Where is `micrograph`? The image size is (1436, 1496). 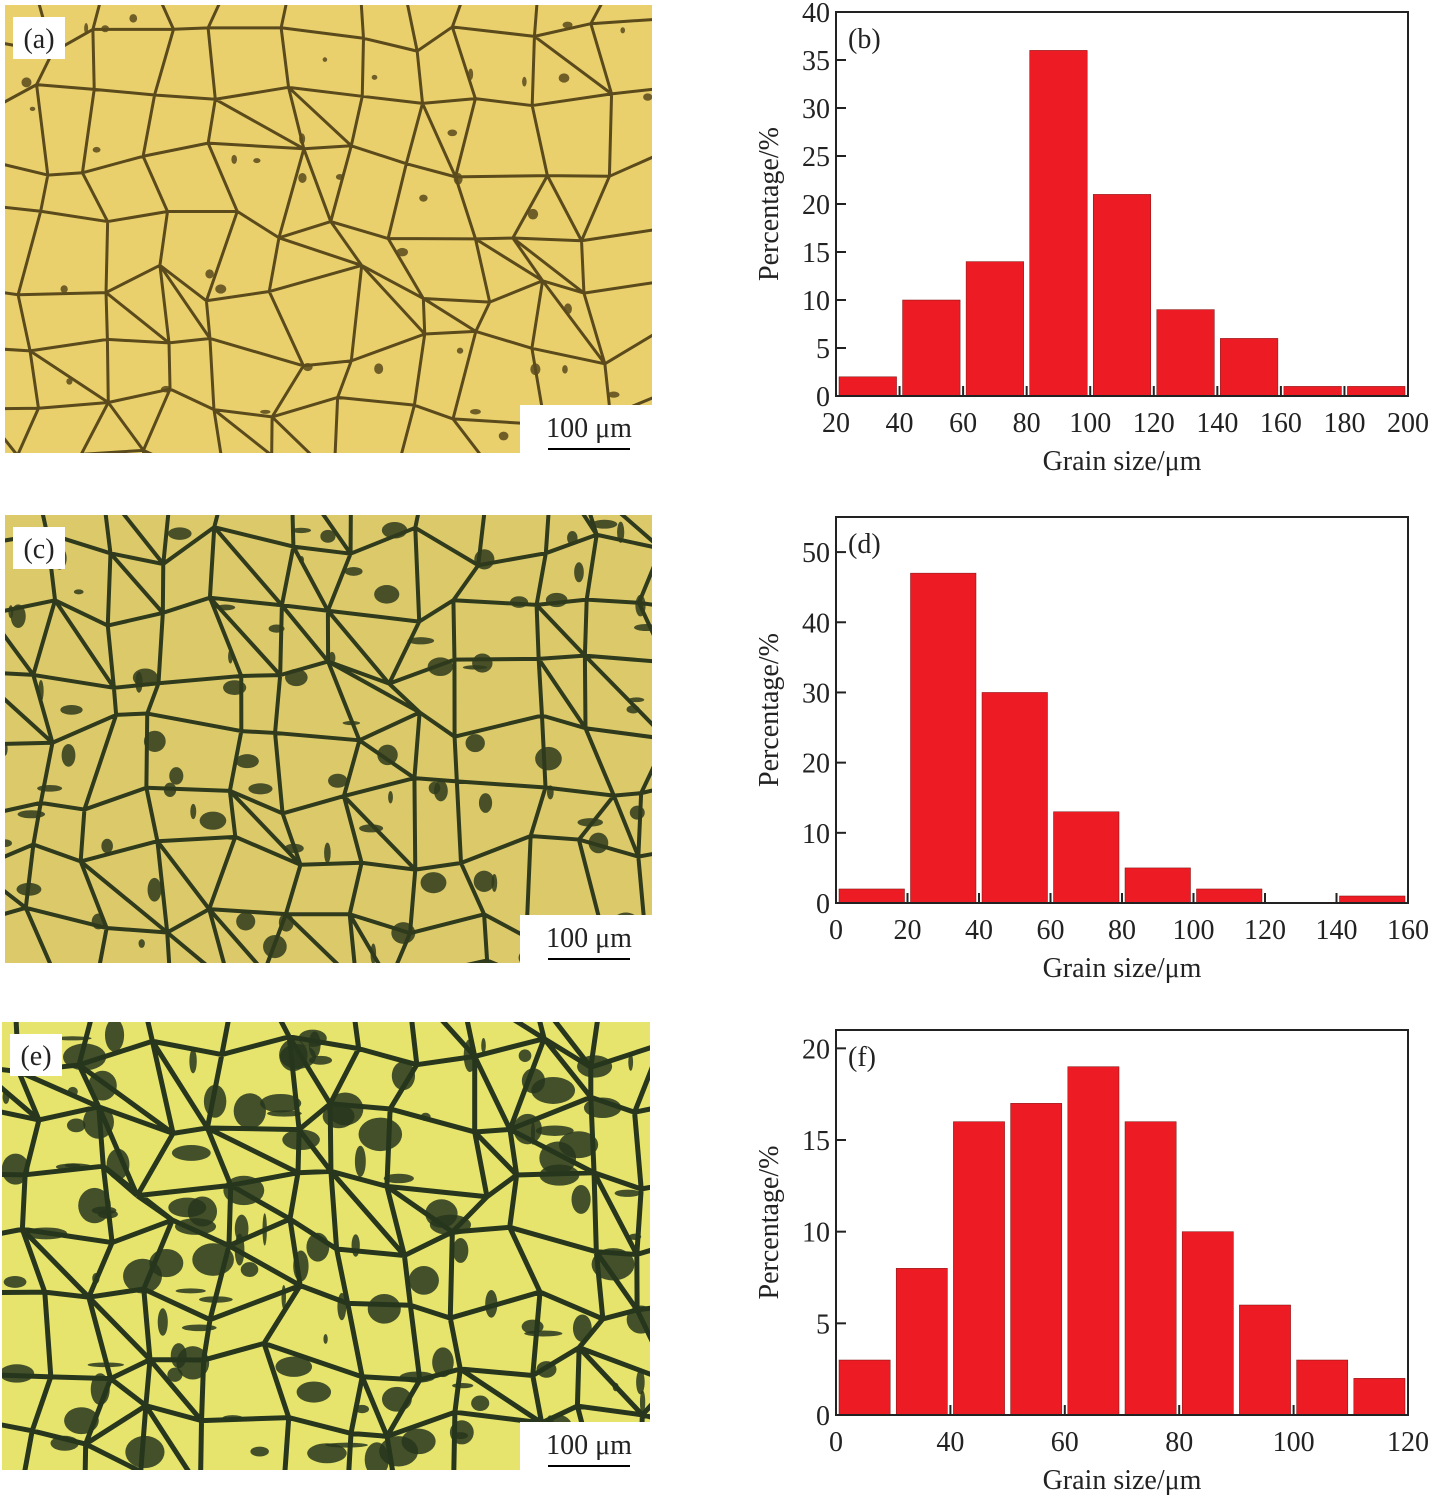
micrograph is located at coordinates (326, 1246).